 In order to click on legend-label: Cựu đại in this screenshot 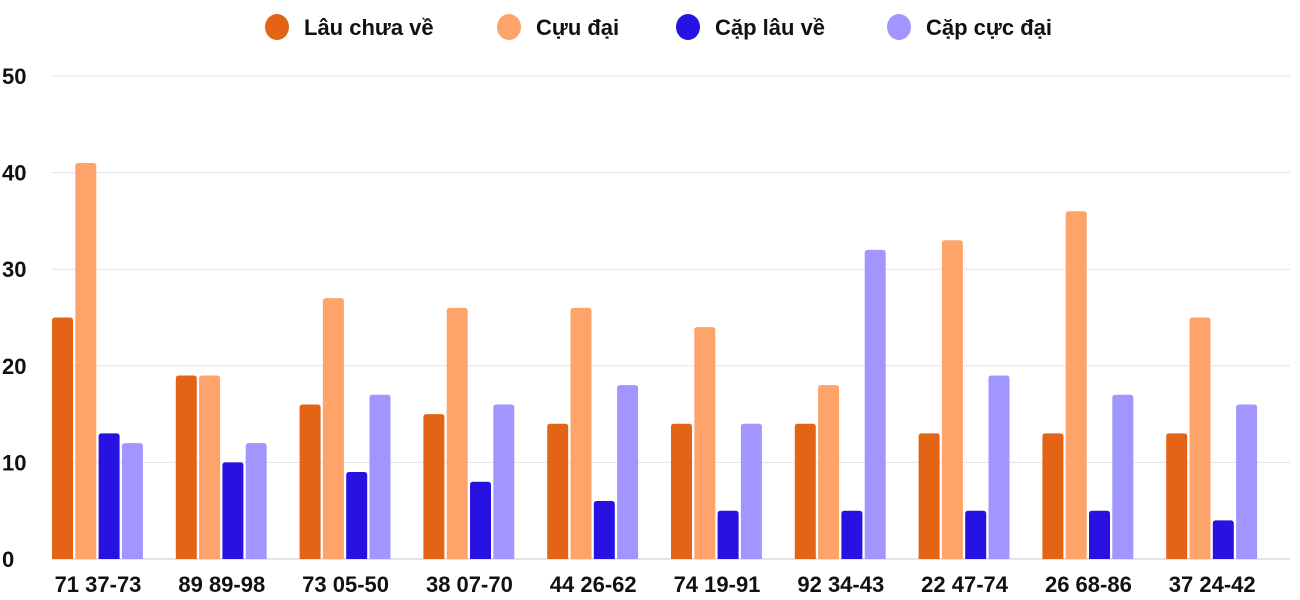, I will do `click(577, 27)`.